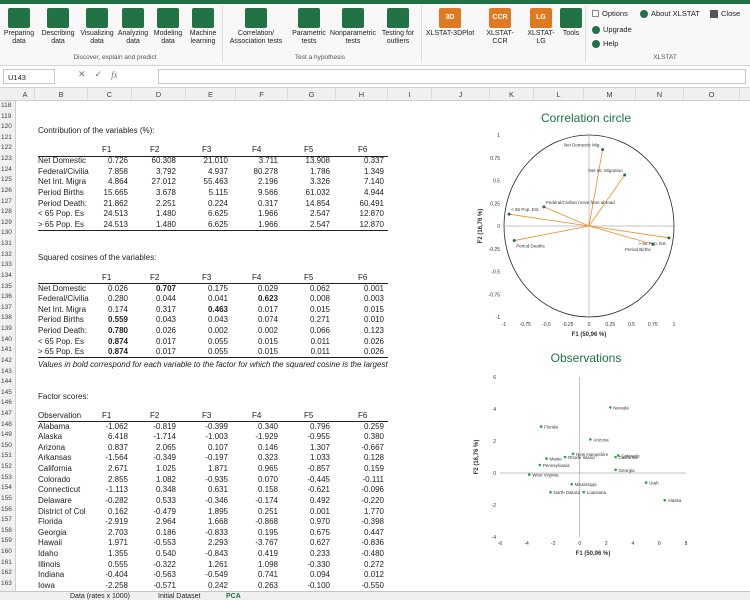 The image size is (750, 601). Describe the element at coordinates (6, 403) in the screenshot. I see `row-header: 146` at that location.